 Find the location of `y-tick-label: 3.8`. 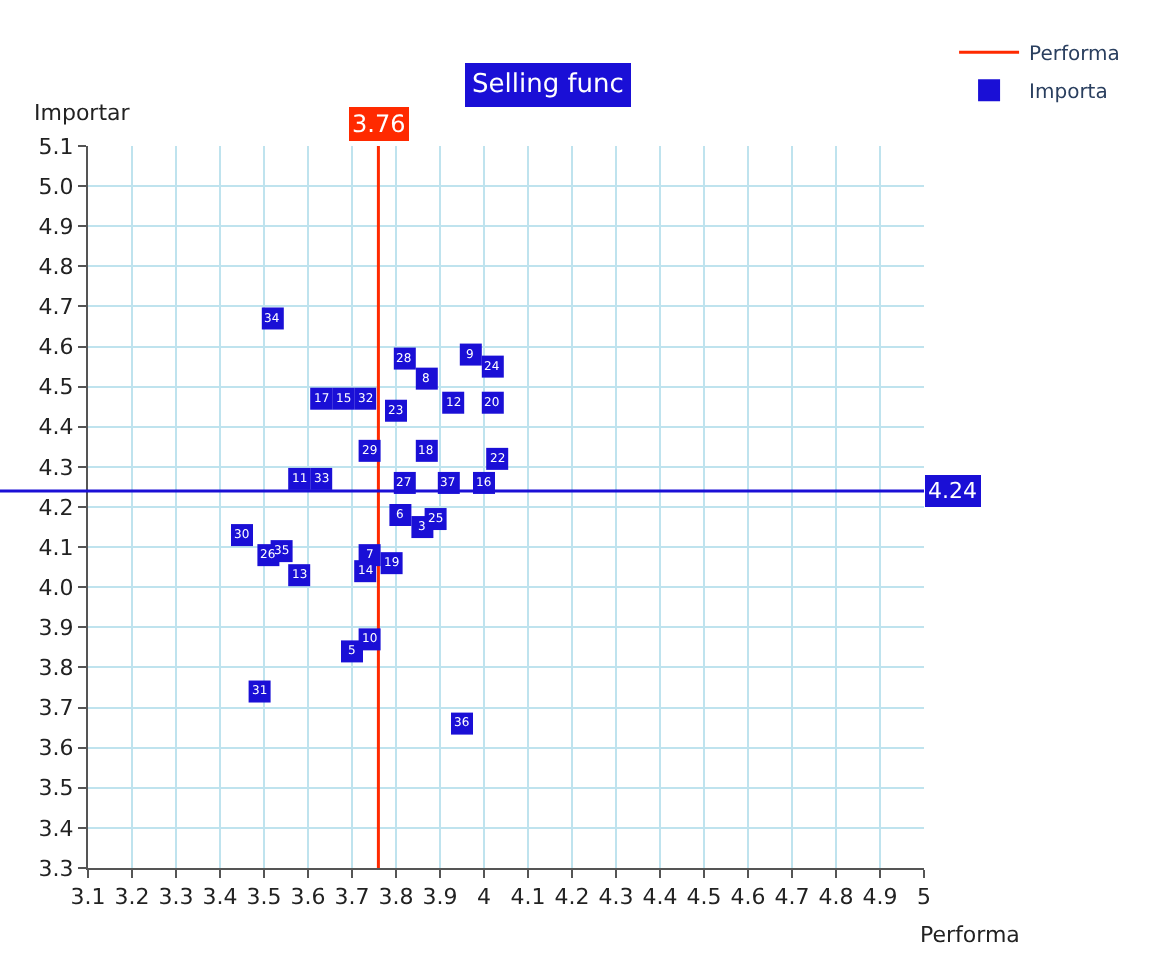

y-tick-label: 3.8 is located at coordinates (56, 668).